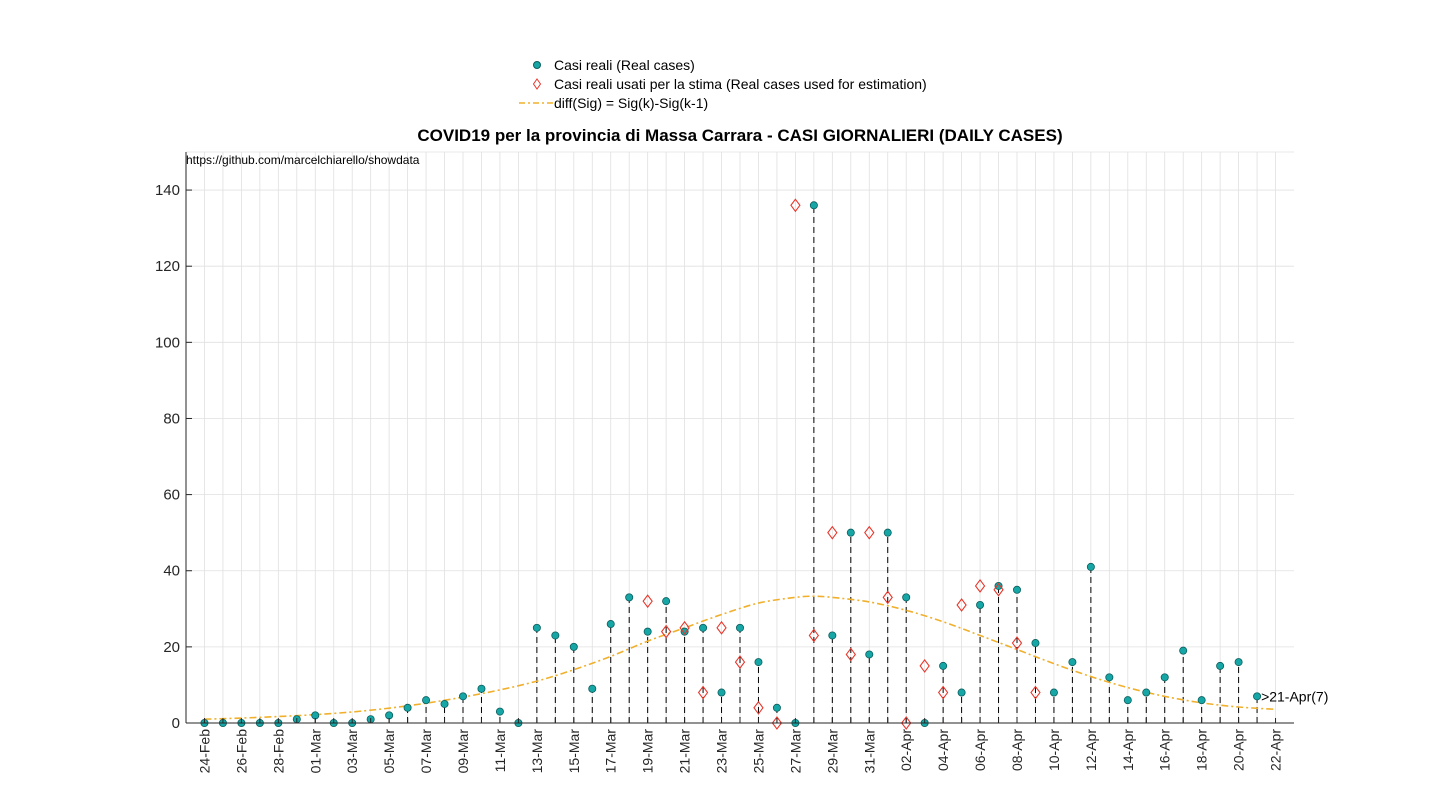 The image size is (1430, 800). I want to click on x-tick-label: 20-Apr, so click(1239, 750).